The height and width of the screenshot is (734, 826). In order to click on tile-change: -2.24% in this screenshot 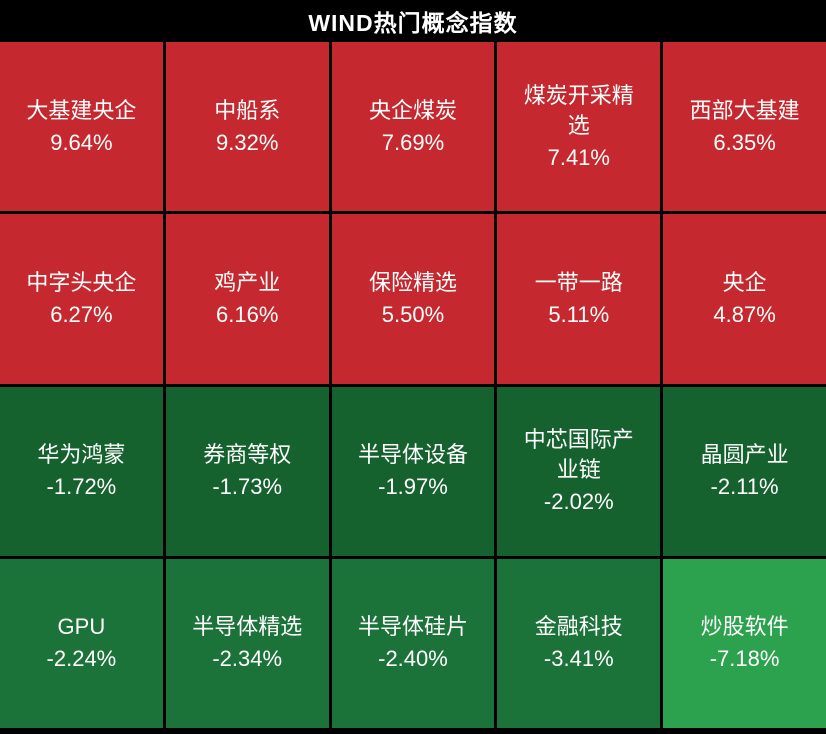, I will do `click(81, 659)`.